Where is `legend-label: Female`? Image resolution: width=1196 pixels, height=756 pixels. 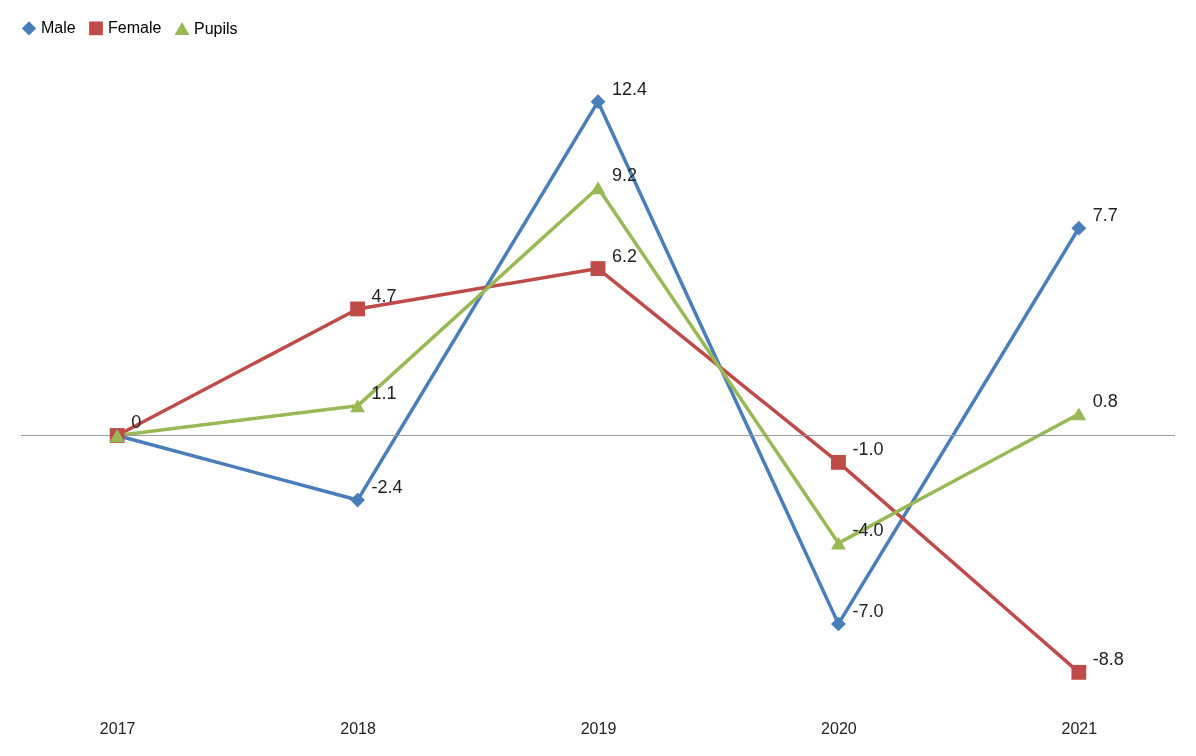 legend-label: Female is located at coordinates (135, 28).